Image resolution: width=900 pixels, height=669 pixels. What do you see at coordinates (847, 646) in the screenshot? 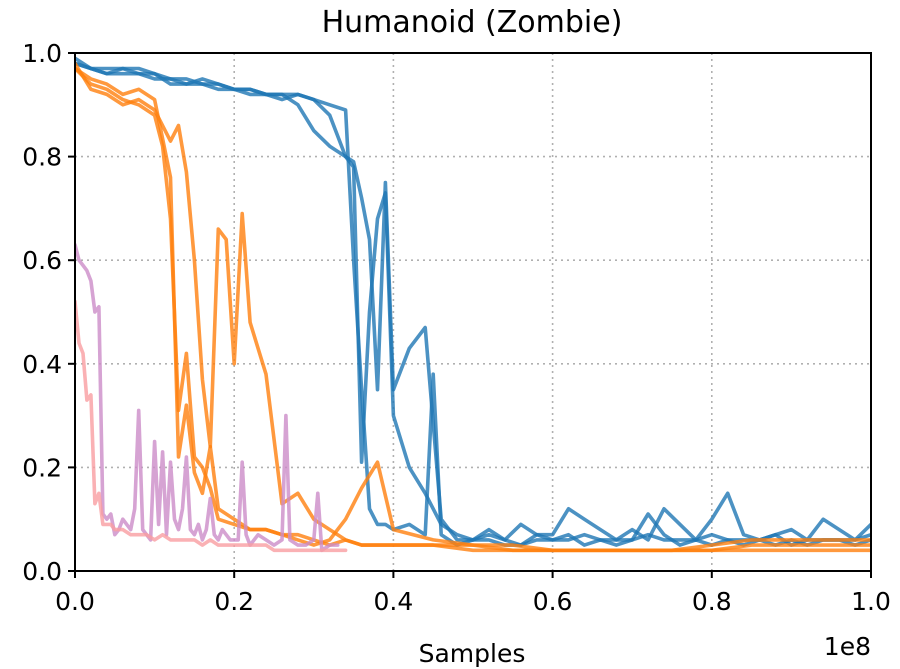
I see `x-axis-offset-label: 1e8` at bounding box center [847, 646].